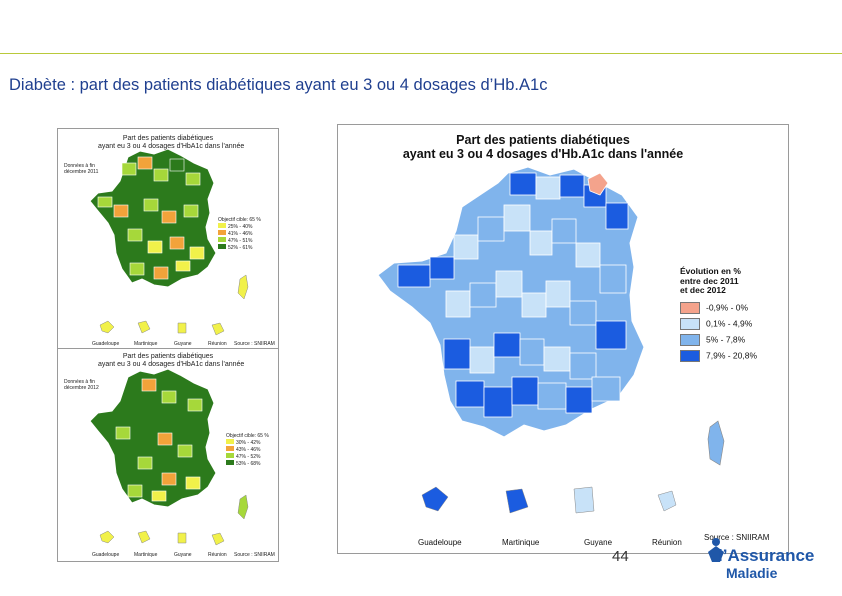 Image resolution: width=842 pixels, height=596 pixels. Describe the element at coordinates (718, 323) in the screenshot. I see `legend-item: 0,1% - 4,9%` at that location.